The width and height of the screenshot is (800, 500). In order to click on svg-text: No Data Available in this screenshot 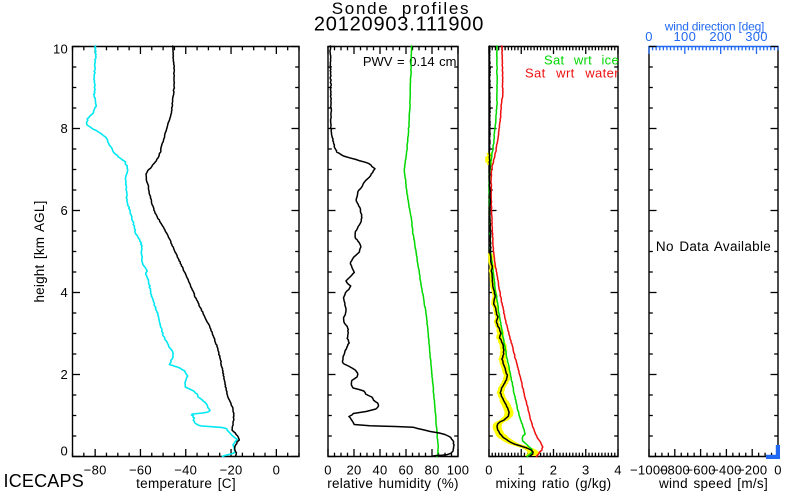, I will do `click(713, 246)`.